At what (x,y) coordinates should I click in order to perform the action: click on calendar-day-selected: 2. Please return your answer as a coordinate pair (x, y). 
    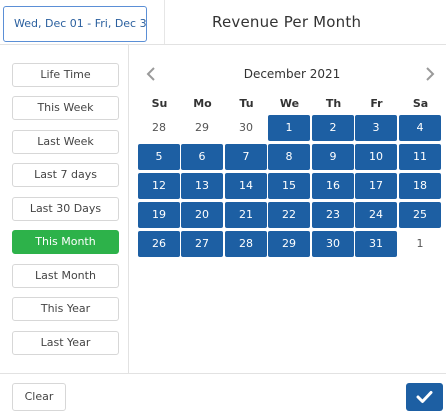
    Looking at the image, I should click on (333, 128).